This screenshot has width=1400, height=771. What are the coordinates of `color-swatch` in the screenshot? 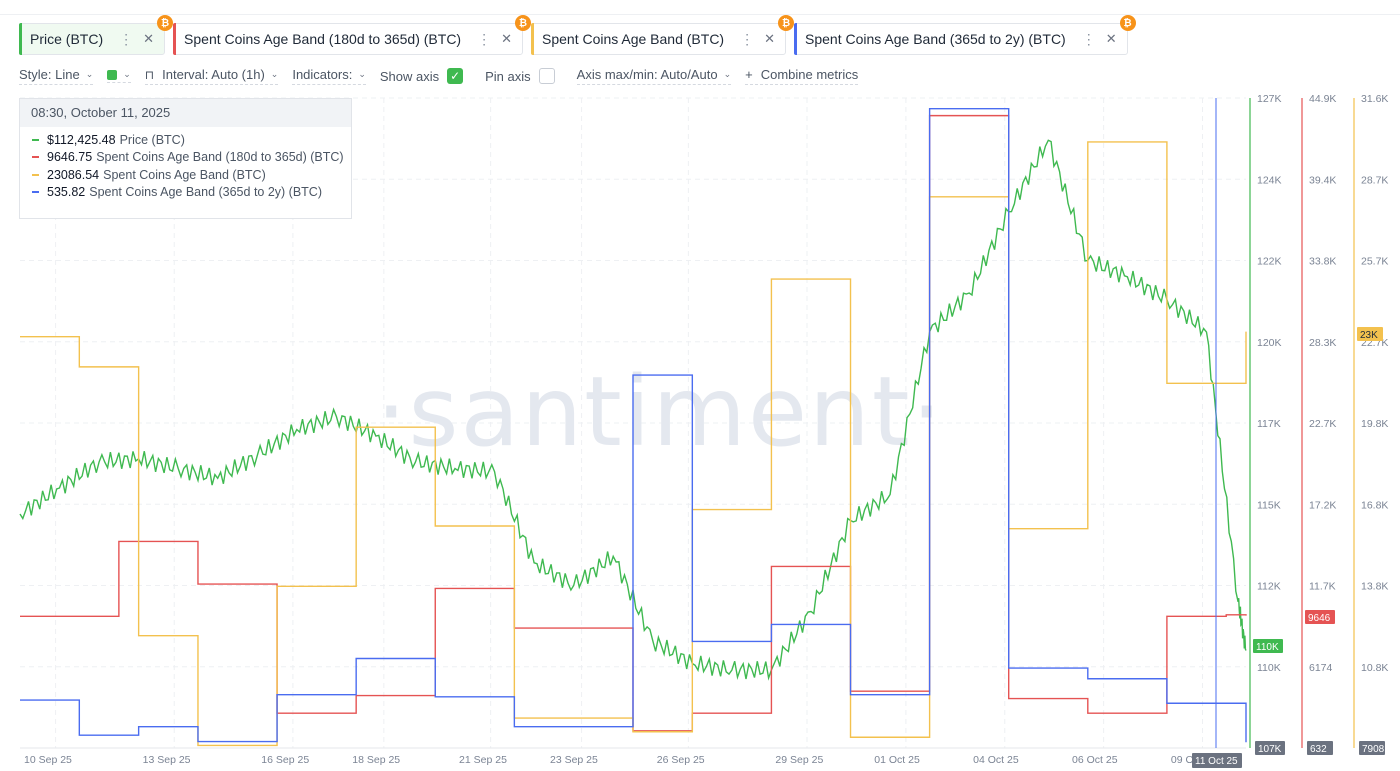 It's located at (112, 74).